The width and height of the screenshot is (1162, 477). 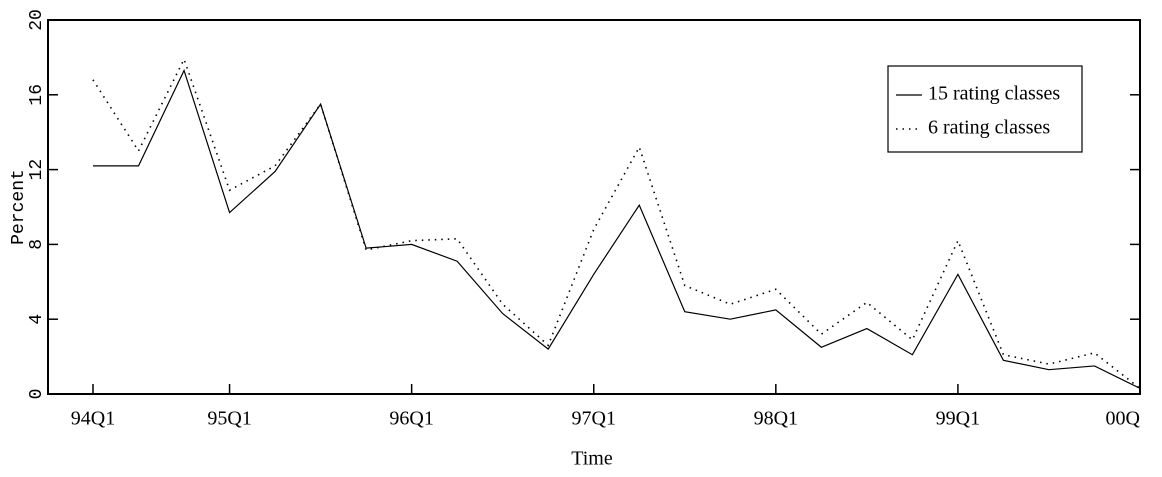 I want to click on y-tick-label: 12, so click(x=37, y=170).